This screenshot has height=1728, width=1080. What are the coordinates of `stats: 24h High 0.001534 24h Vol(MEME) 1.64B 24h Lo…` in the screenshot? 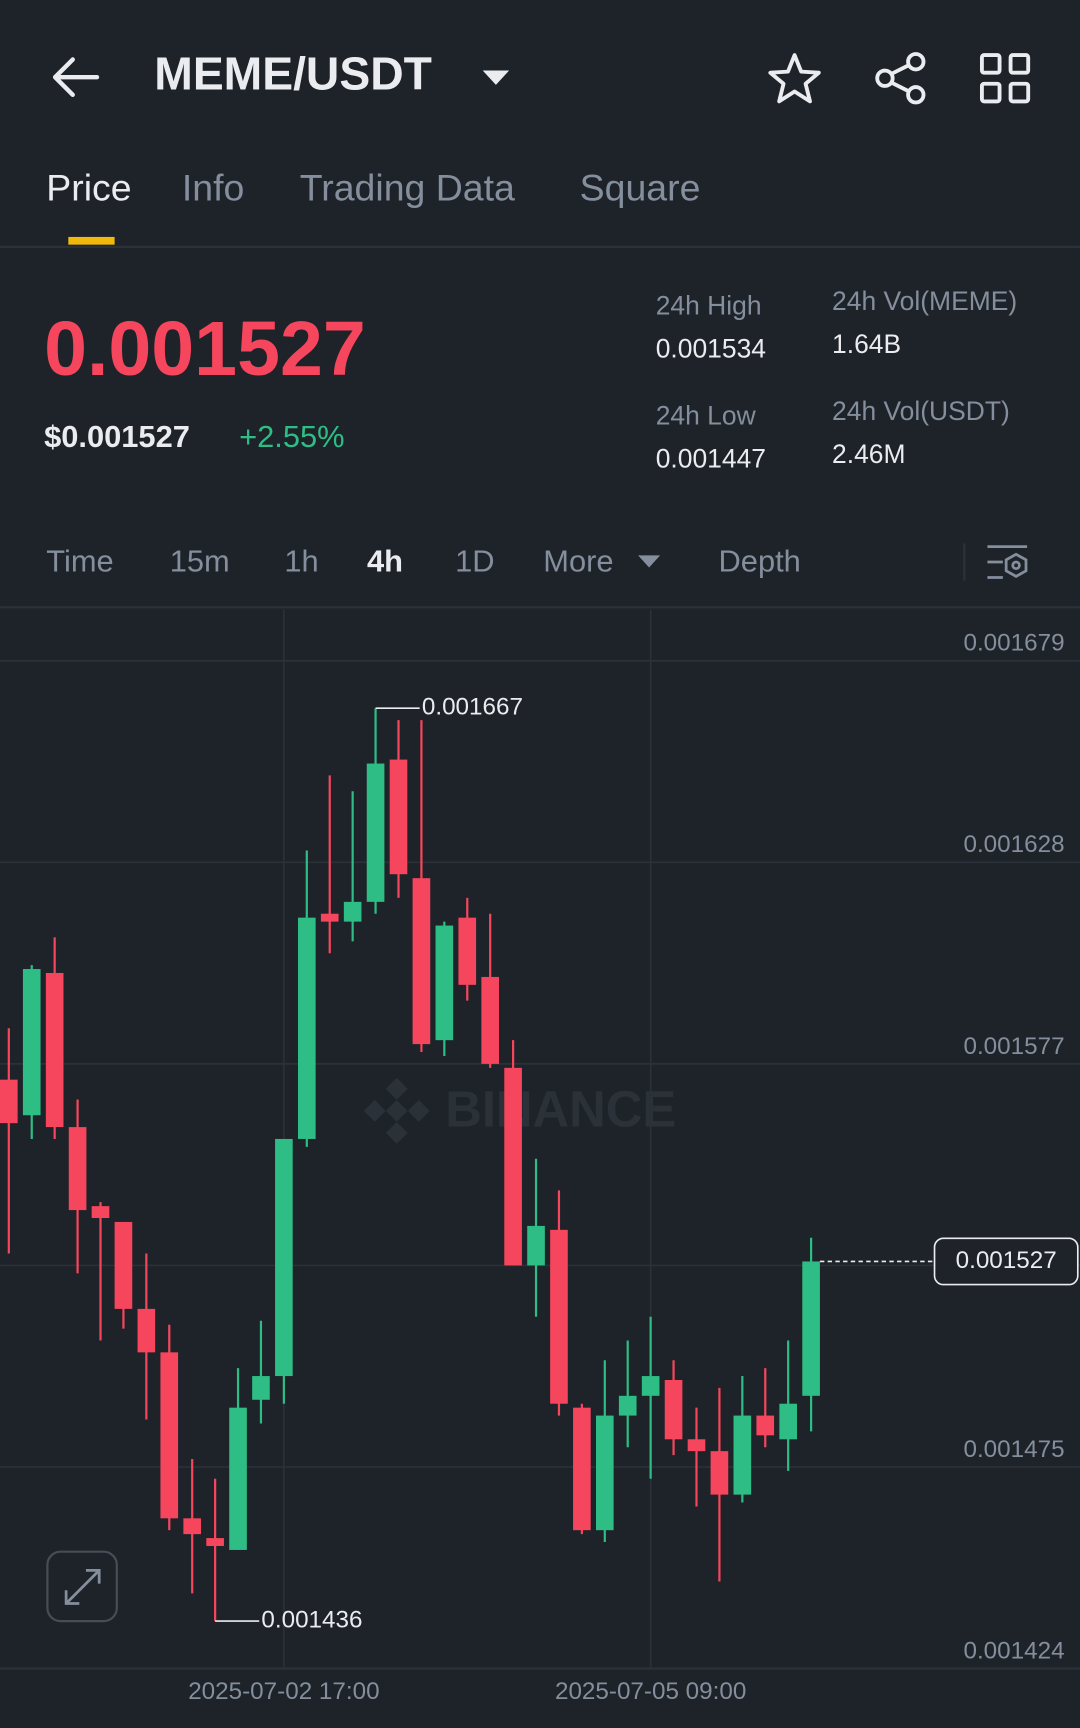 It's located at (836, 380).